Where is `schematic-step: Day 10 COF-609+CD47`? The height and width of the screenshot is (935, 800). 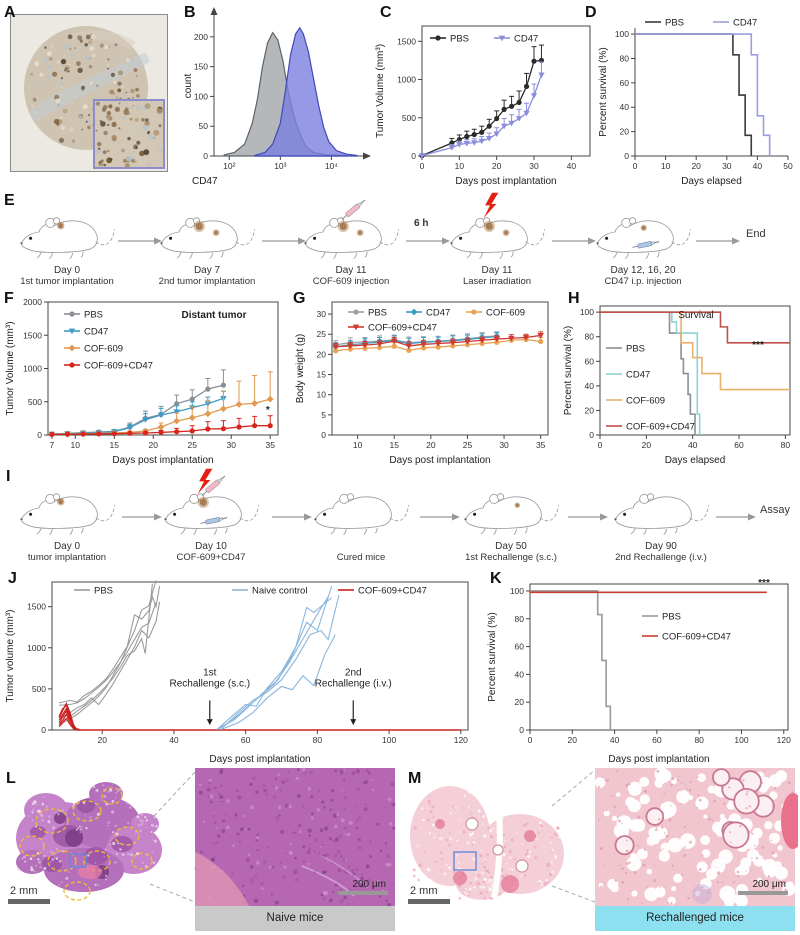
schematic-step: Day 10 COF-609+CD47 is located at coordinates (211, 514).